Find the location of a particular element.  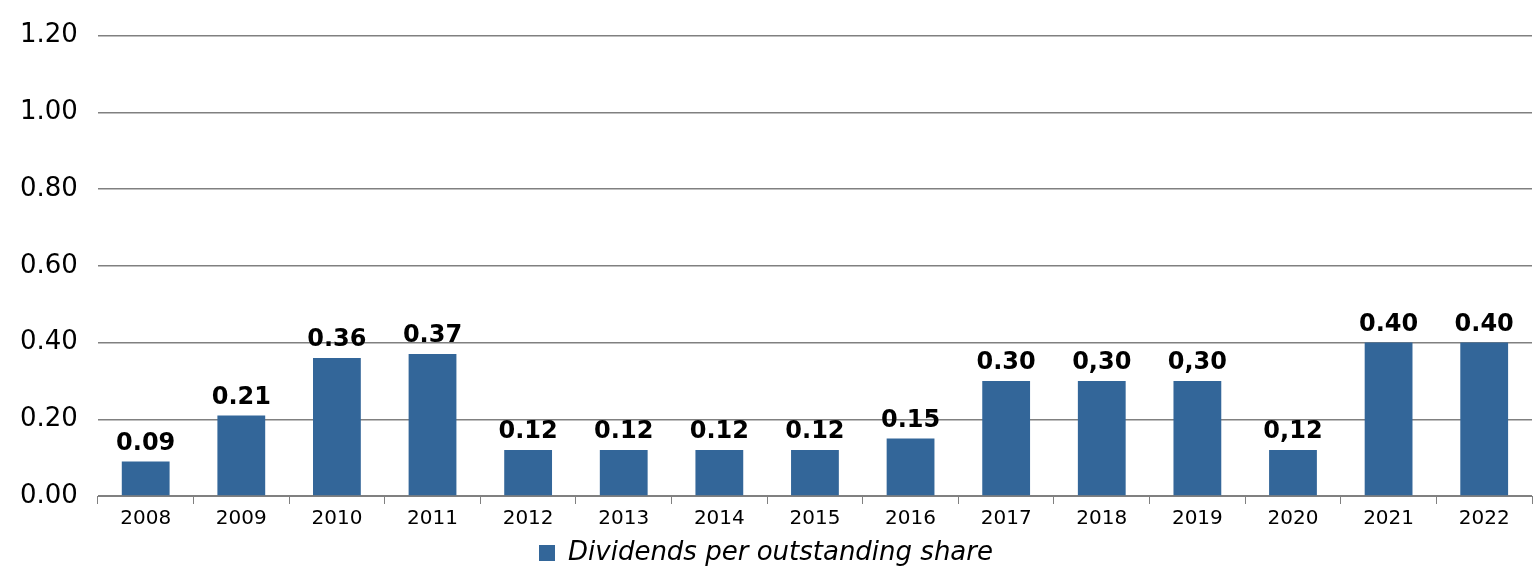

y-tick-label: 0.40 is located at coordinates (49, 340).